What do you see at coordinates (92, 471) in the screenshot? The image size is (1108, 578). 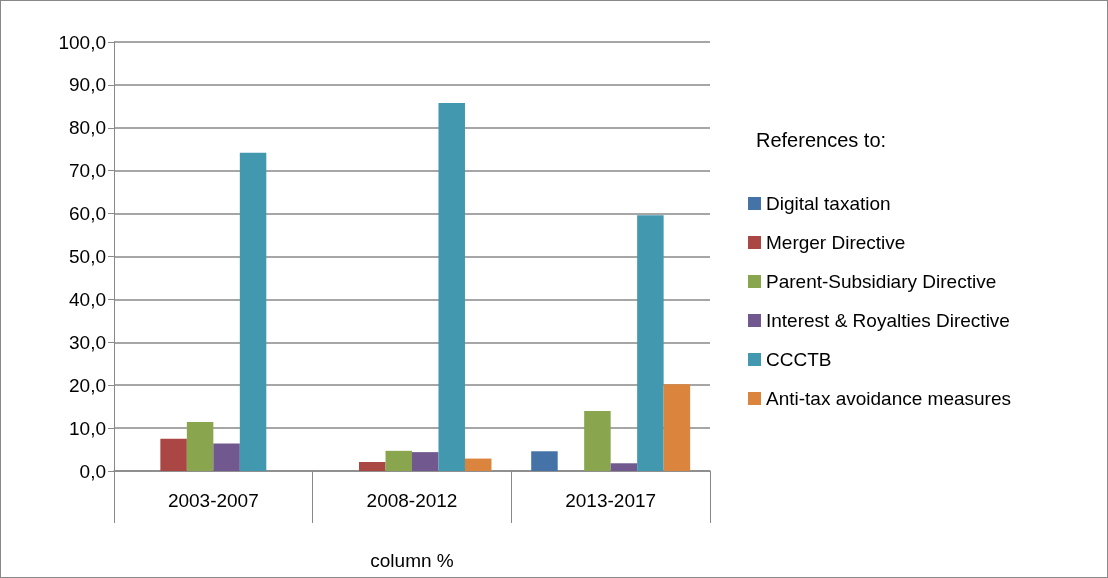 I see `y-tick-label: 0,0` at bounding box center [92, 471].